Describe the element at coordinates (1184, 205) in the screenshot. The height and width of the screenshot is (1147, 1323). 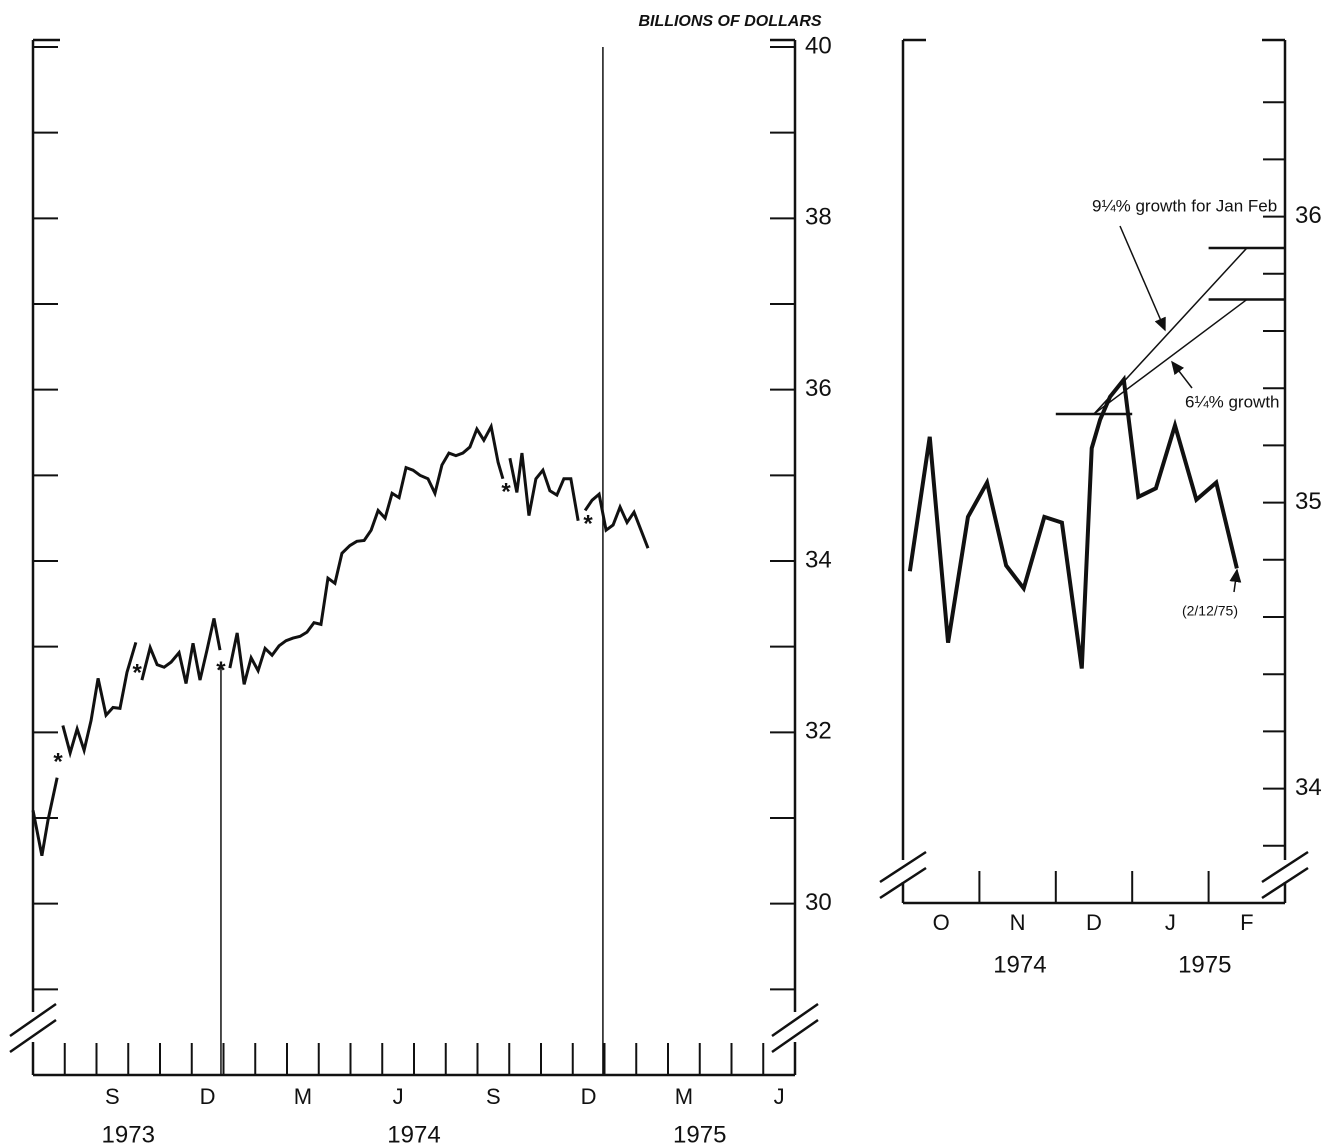
I see `annotation: 9¼% growth for Jan Feb` at that location.